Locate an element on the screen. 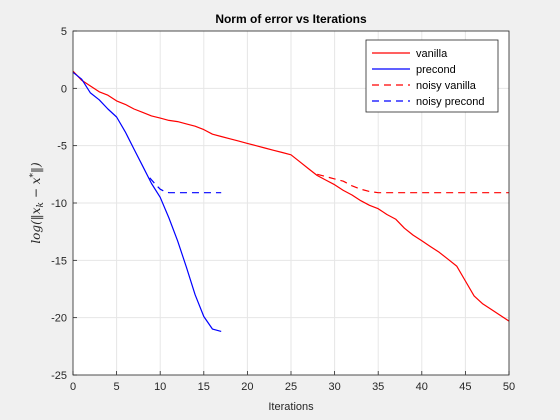 The width and height of the screenshot is (560, 420). x-axis-label: Iterations is located at coordinates (291, 407).